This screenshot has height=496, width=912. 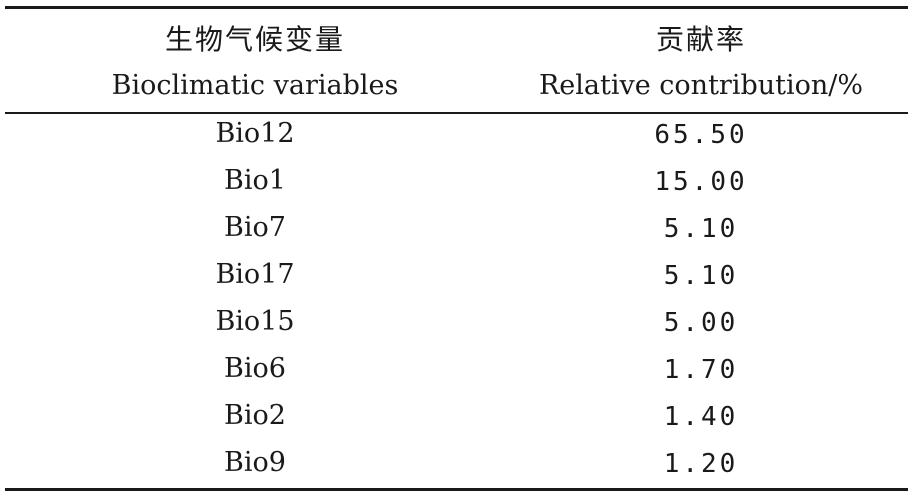 I want to click on variable-cell: Bio7, so click(x=255, y=227).